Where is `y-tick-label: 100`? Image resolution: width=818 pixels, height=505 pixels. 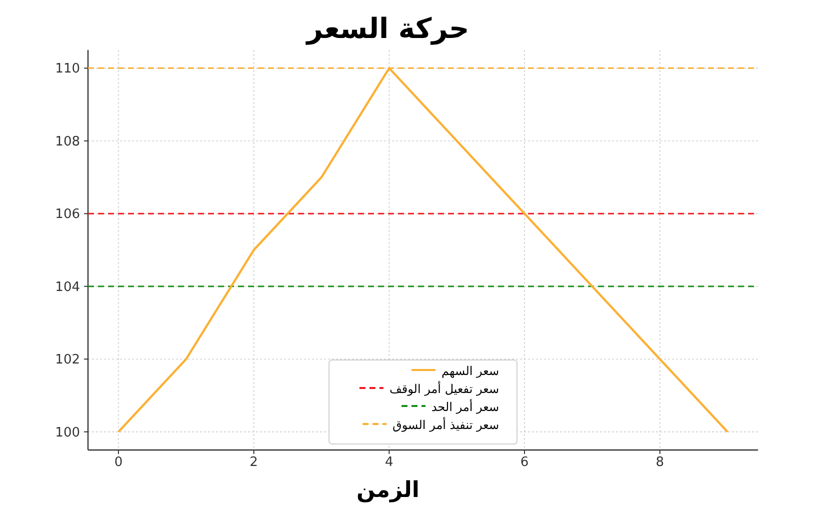
y-tick-label: 100 is located at coordinates (67, 432).